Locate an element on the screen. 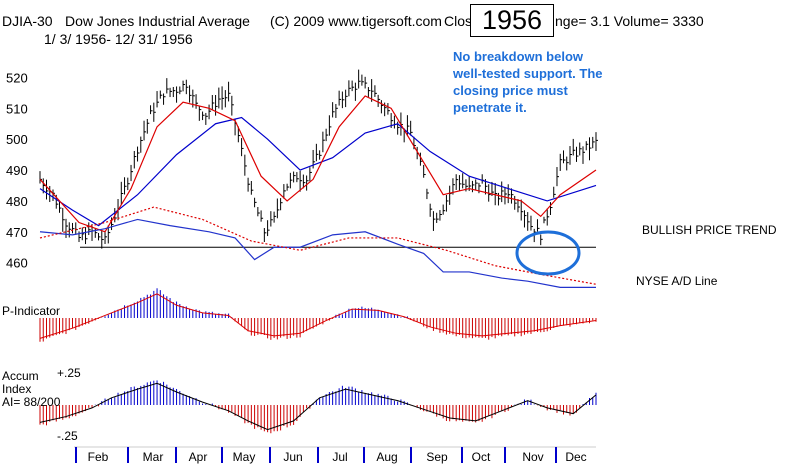 This screenshot has height=468, width=800. price-tick-label: 500 is located at coordinates (17, 139).